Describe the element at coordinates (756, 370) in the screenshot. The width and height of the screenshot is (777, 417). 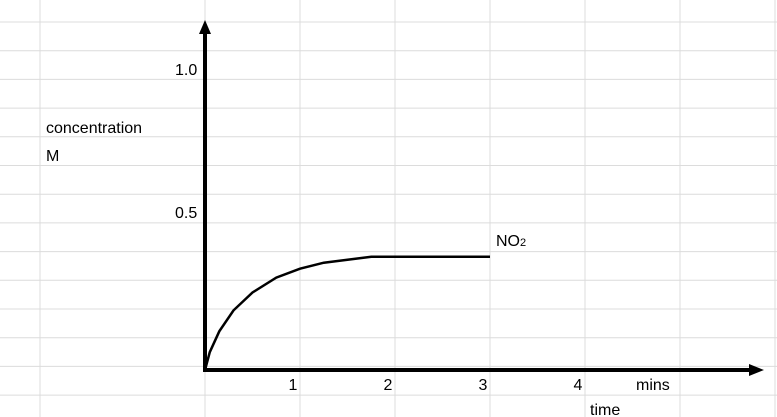
I see `x-axis-arrow-icon` at that location.